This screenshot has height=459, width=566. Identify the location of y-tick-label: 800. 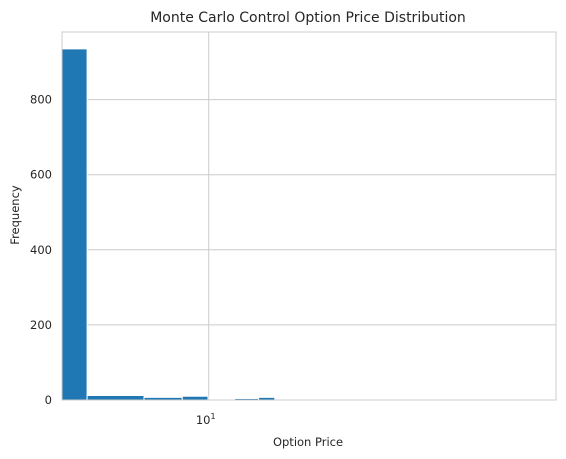
(41, 100).